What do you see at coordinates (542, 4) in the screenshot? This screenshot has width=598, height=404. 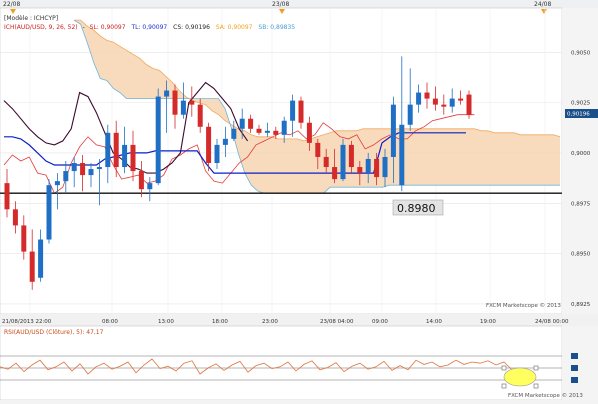 I see `top-date-label: 24/08` at bounding box center [542, 4].